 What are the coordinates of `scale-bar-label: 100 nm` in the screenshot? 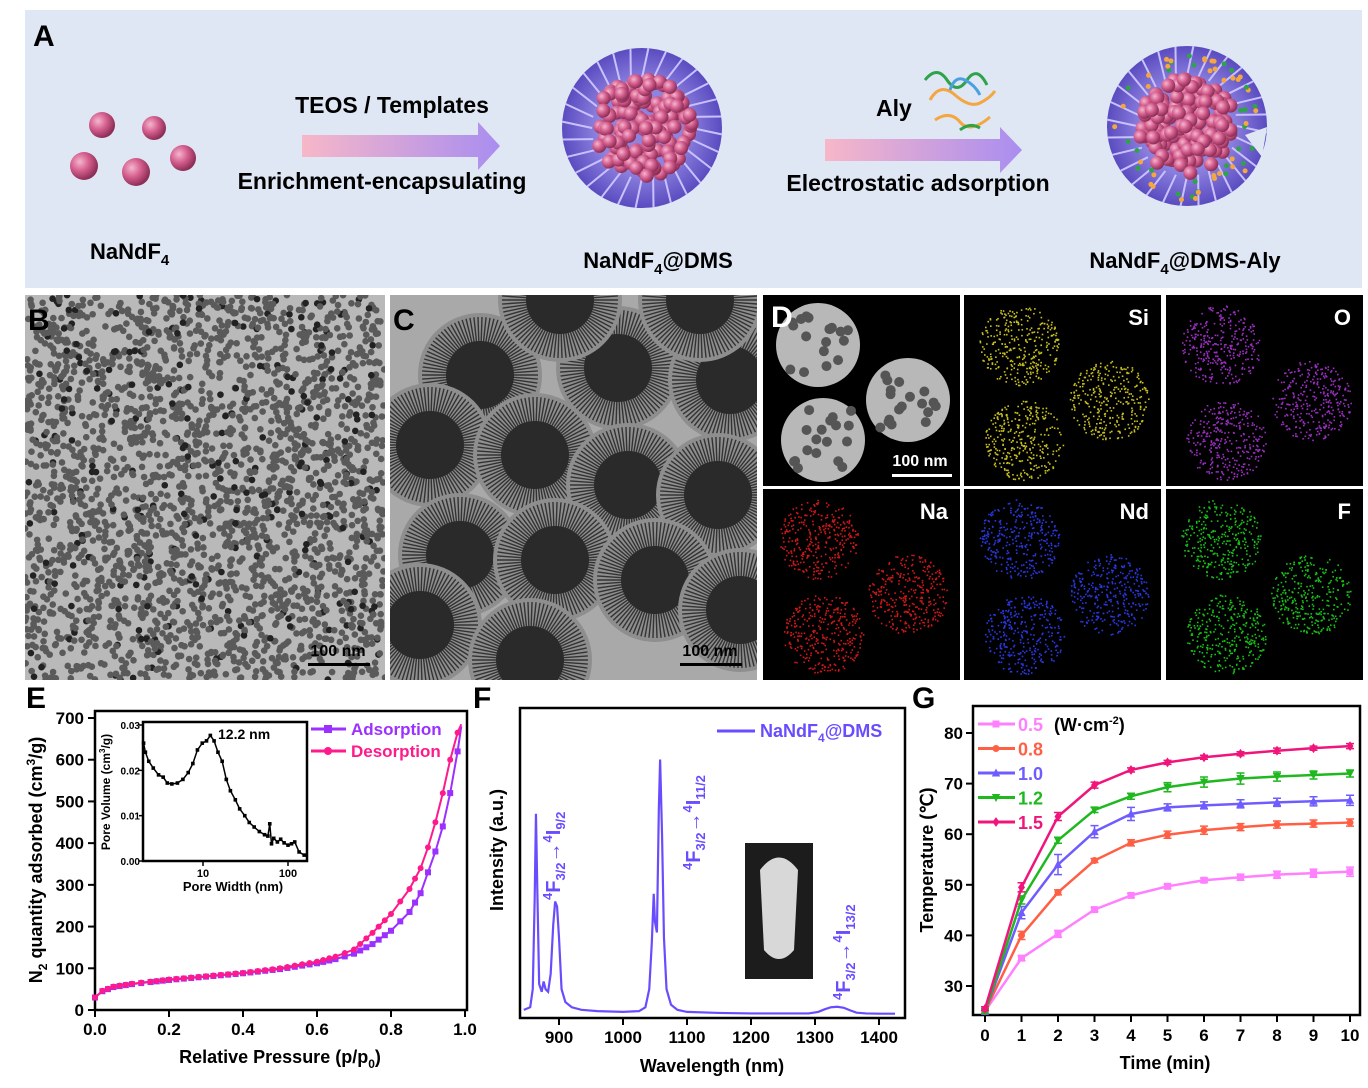 It's located at (337, 651).